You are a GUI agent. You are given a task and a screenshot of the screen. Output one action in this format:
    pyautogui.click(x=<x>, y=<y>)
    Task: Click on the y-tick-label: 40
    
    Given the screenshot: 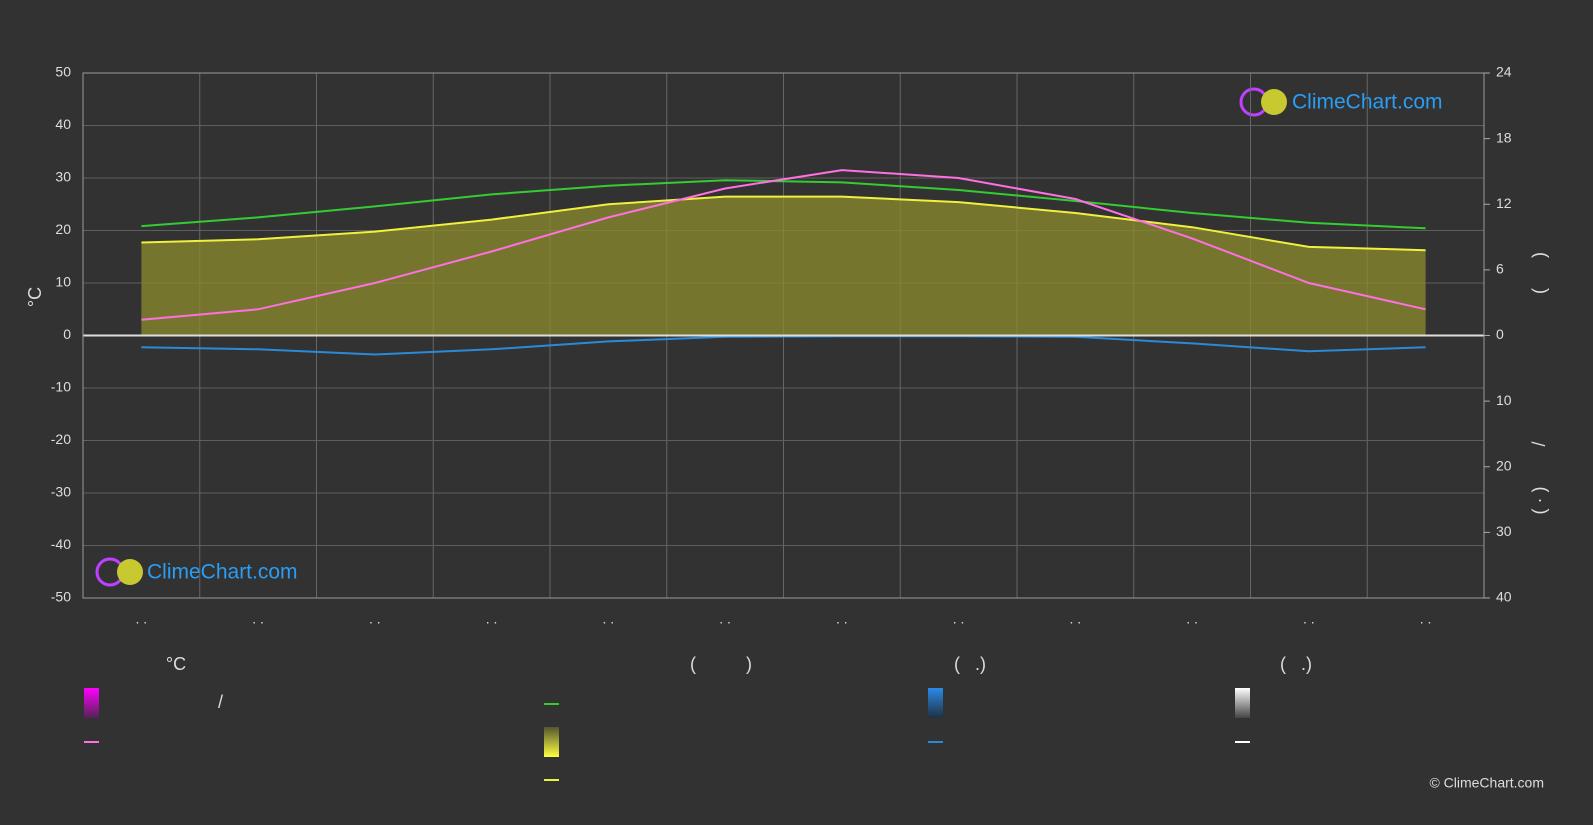 What is the action you would take?
    pyautogui.click(x=63, y=124)
    